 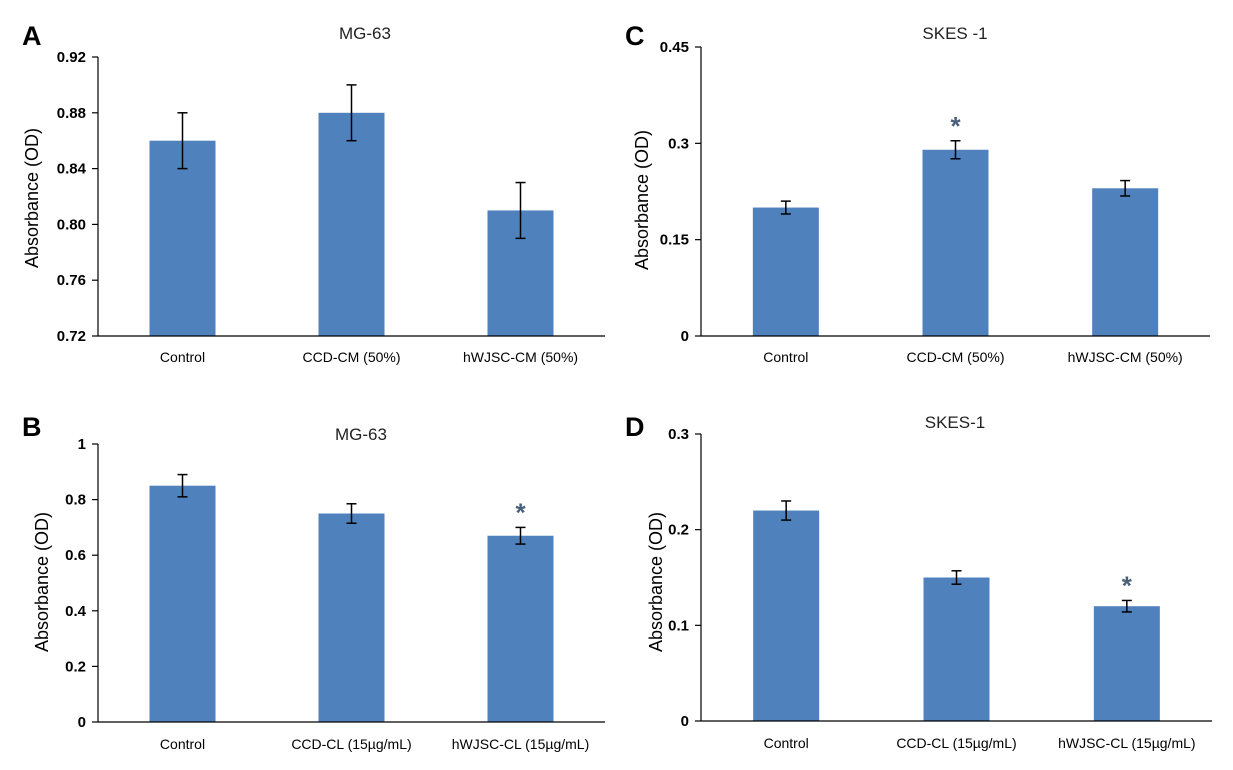 I want to click on panel-b-y-tick-label: 0, so click(x=82, y=722).